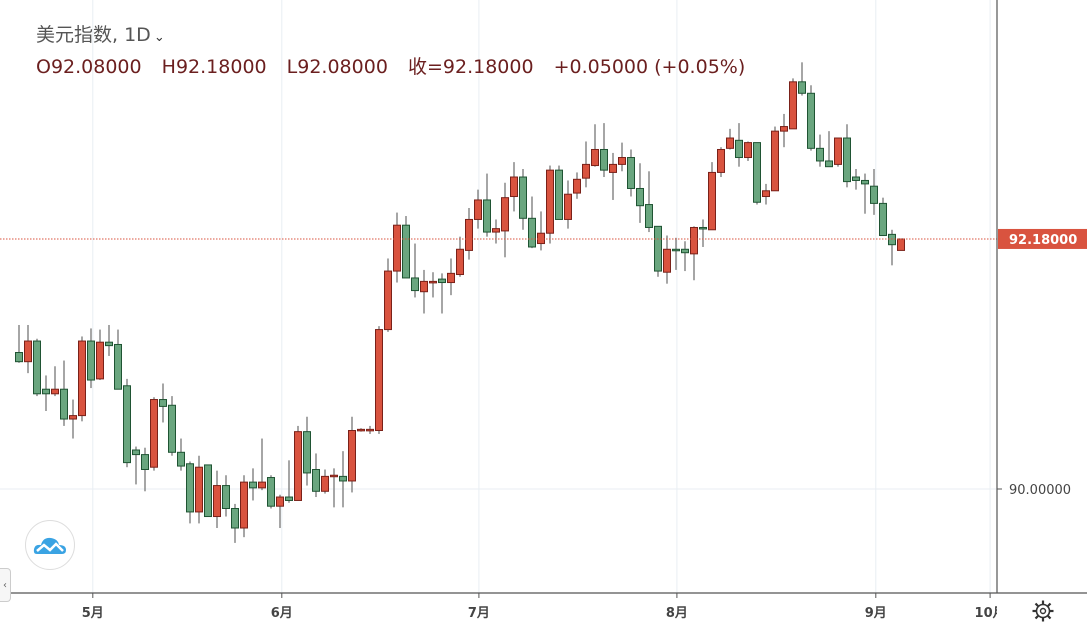 This screenshot has width=1087, height=626. I want to click on time-tick-label: 9月, so click(876, 613).